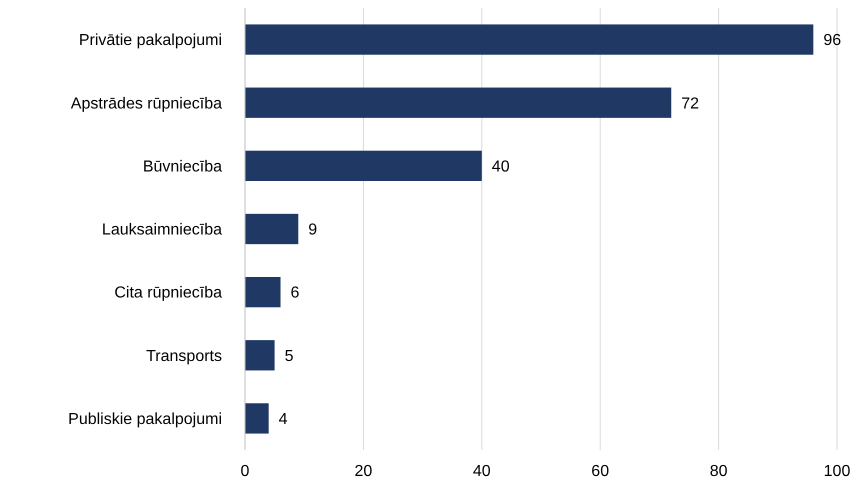 This screenshot has height=492, width=860. Describe the element at coordinates (481, 471) in the screenshot. I see `x-tick-label: 40` at that location.